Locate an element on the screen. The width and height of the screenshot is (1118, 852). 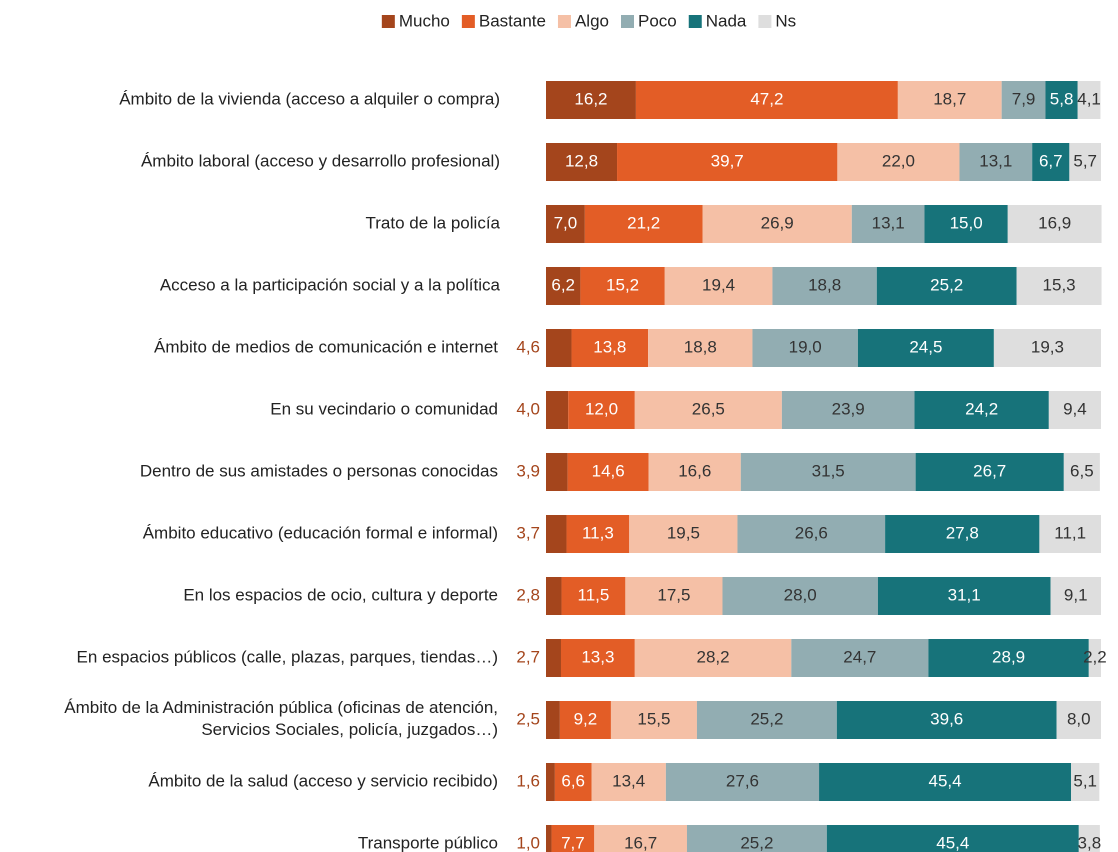
value-label: 6,2 is located at coordinates (563, 284).